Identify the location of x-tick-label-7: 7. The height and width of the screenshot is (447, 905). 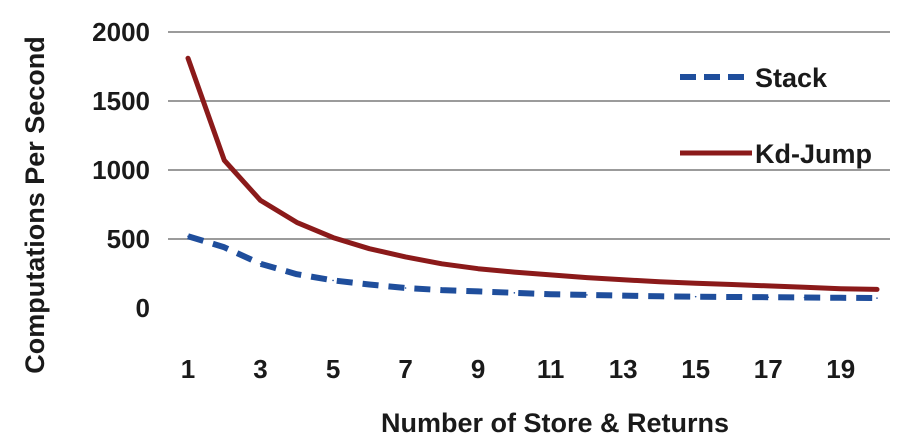
(405, 369).